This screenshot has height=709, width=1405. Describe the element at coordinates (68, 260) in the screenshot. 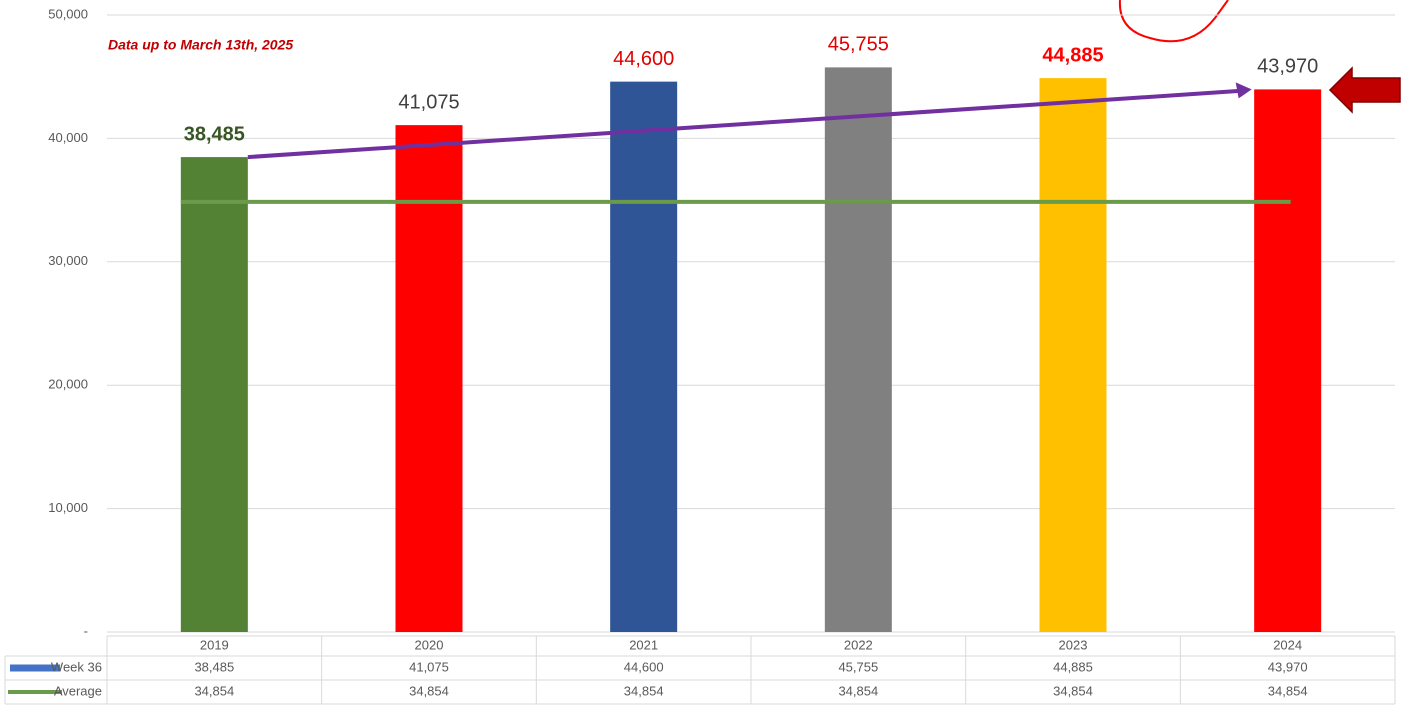

I see `y-tick-label: 30,000` at that location.